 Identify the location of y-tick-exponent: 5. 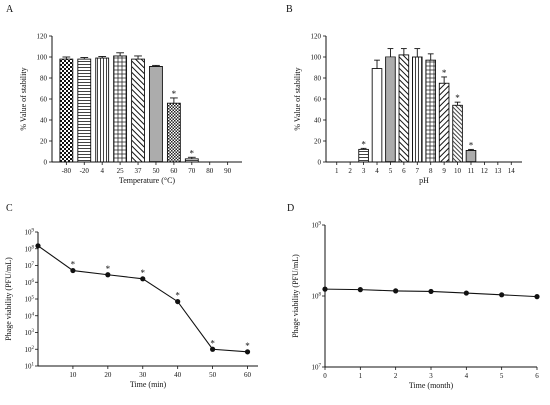
(33, 298).